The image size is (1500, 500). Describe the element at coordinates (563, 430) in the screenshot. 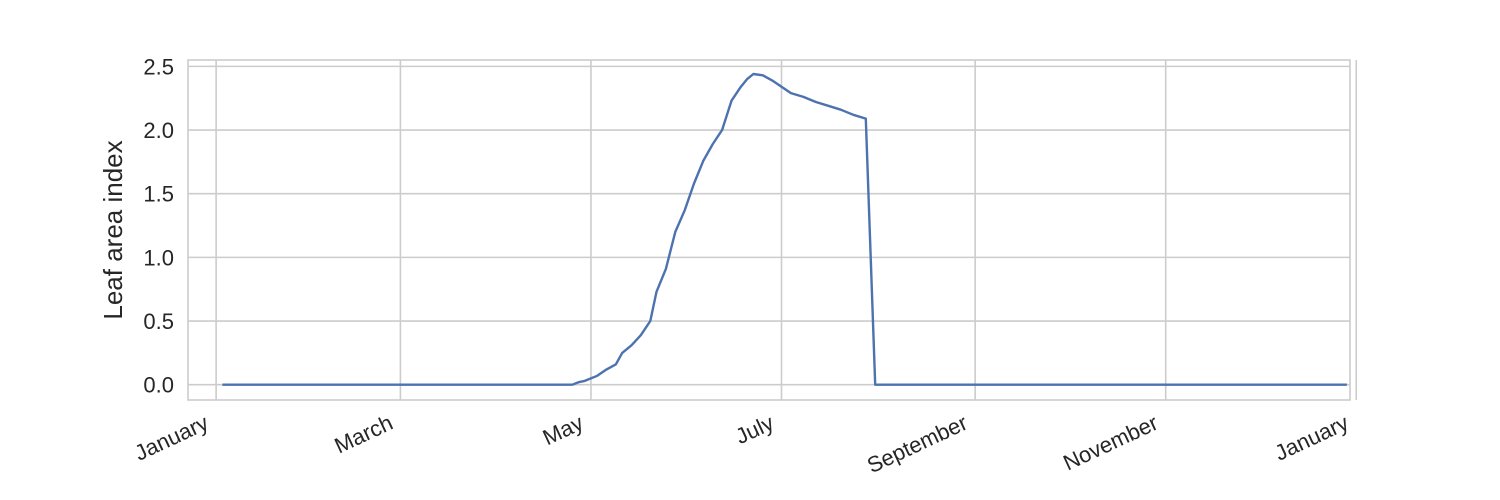

I see `x-tick-label: May` at that location.